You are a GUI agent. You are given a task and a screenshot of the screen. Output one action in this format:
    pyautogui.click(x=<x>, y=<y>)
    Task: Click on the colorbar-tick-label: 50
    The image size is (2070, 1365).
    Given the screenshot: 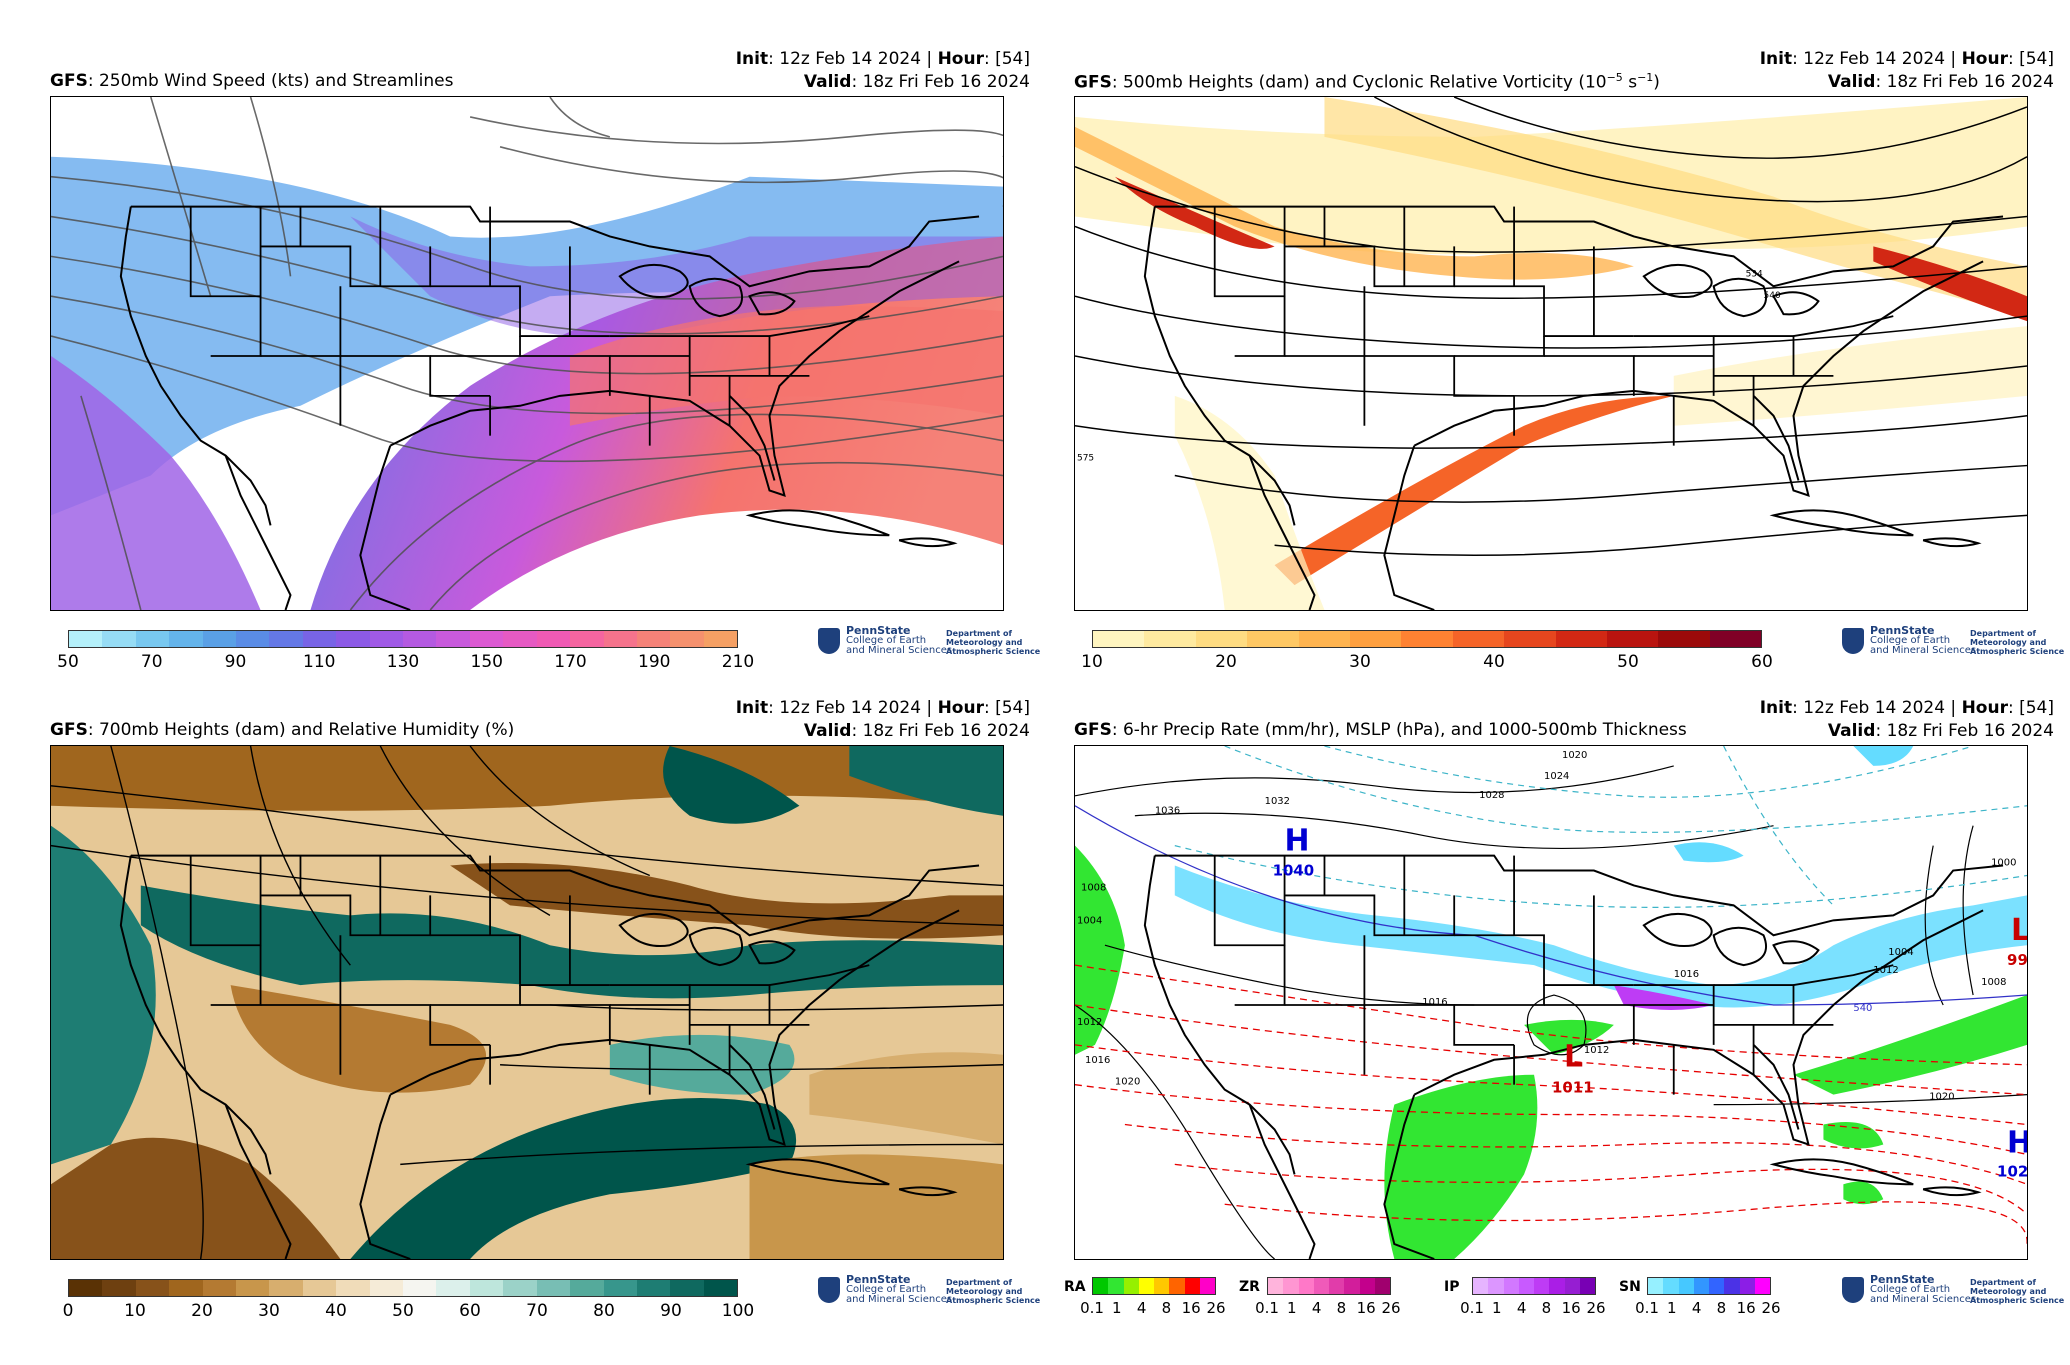 What is the action you would take?
    pyautogui.click(x=1628, y=662)
    